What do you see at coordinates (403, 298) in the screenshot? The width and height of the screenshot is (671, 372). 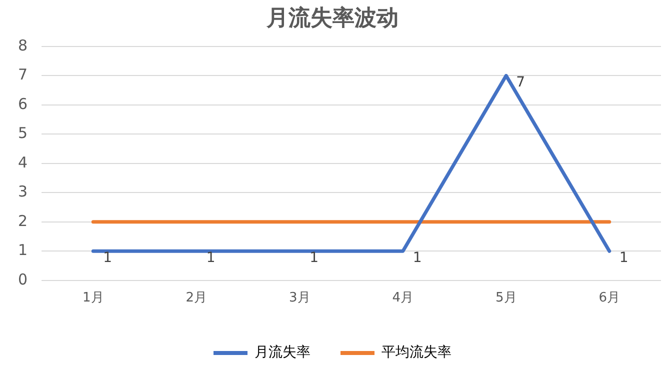 I see `x-tick-label: 4月` at bounding box center [403, 298].